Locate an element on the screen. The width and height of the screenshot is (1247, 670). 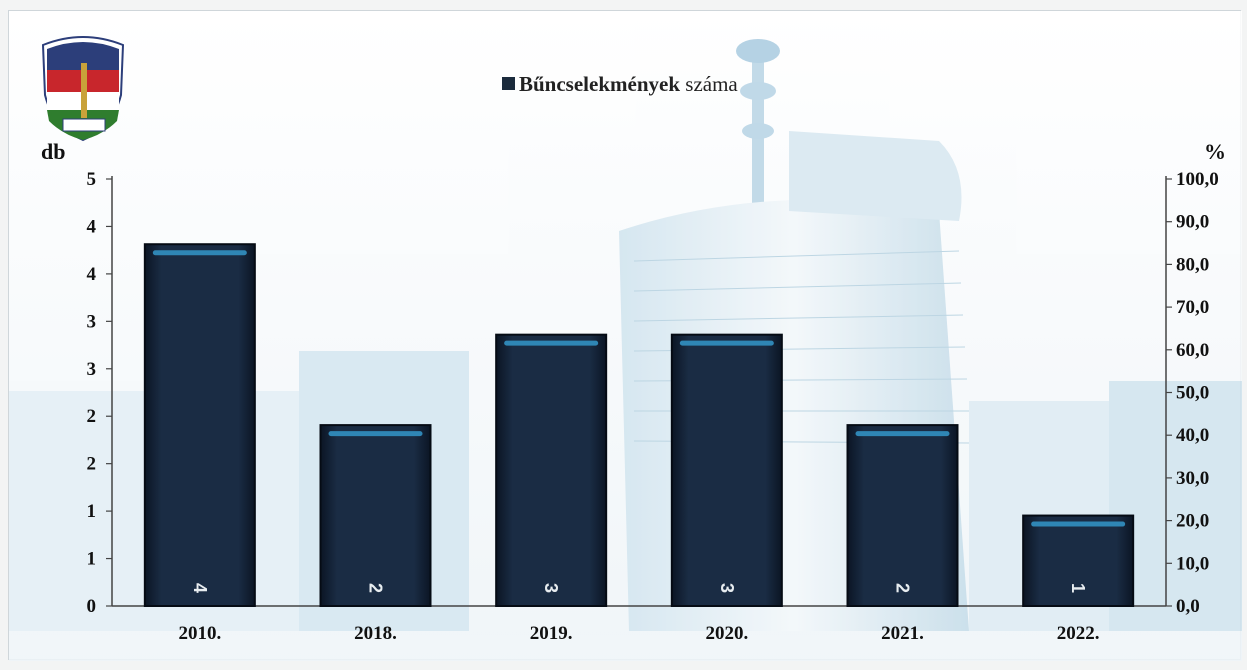
bar: 1 is located at coordinates (1078, 560).